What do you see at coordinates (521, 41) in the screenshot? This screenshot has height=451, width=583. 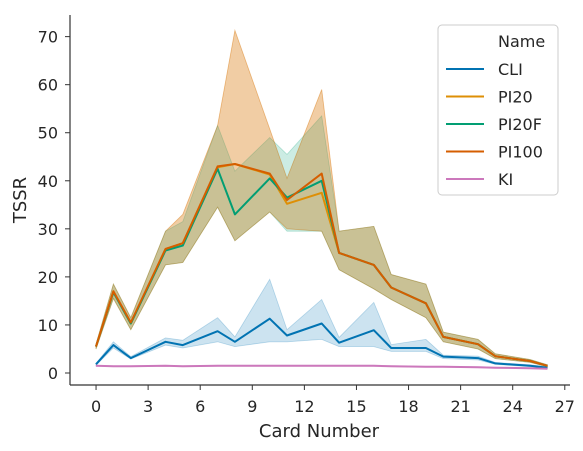 I see `legend-title: Name` at bounding box center [521, 41].